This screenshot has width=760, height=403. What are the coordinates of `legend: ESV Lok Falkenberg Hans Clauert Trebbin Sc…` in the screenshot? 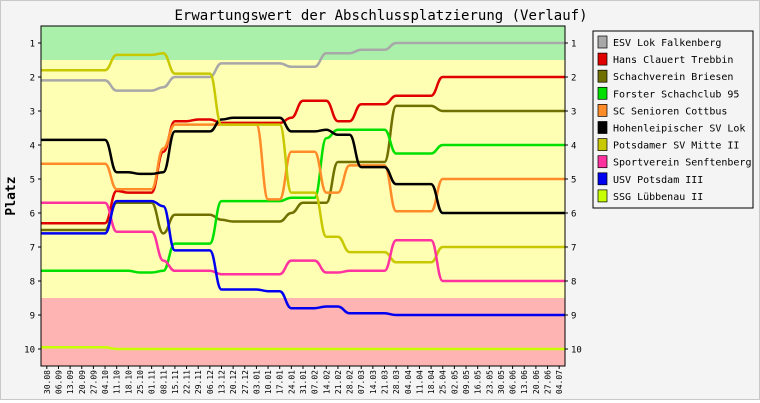 It's located at (673, 119).